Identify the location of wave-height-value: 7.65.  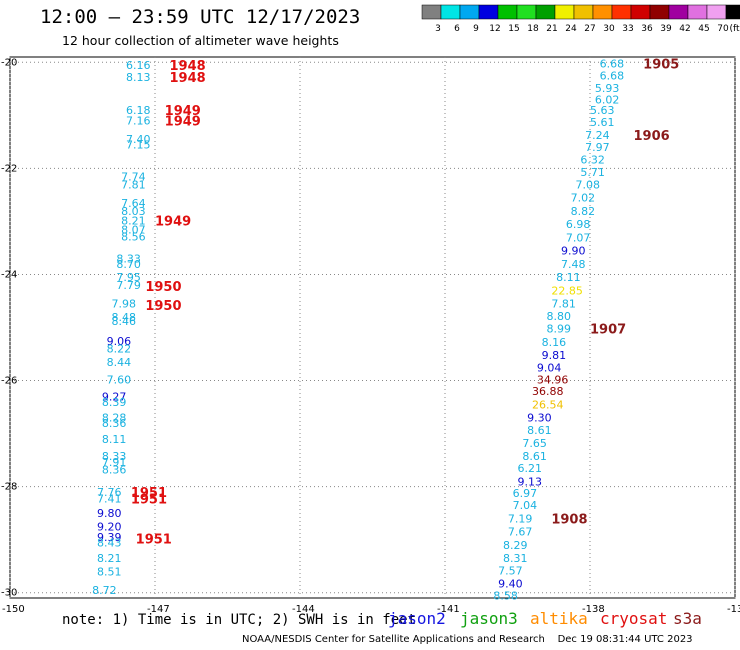
(534, 443).